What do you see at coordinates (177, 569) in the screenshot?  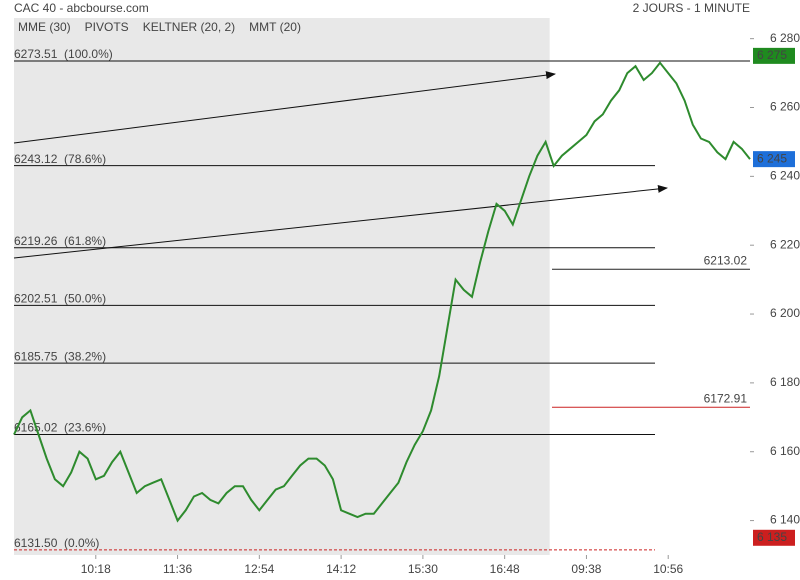 I see `x-tick-label: 11:36` at bounding box center [177, 569].